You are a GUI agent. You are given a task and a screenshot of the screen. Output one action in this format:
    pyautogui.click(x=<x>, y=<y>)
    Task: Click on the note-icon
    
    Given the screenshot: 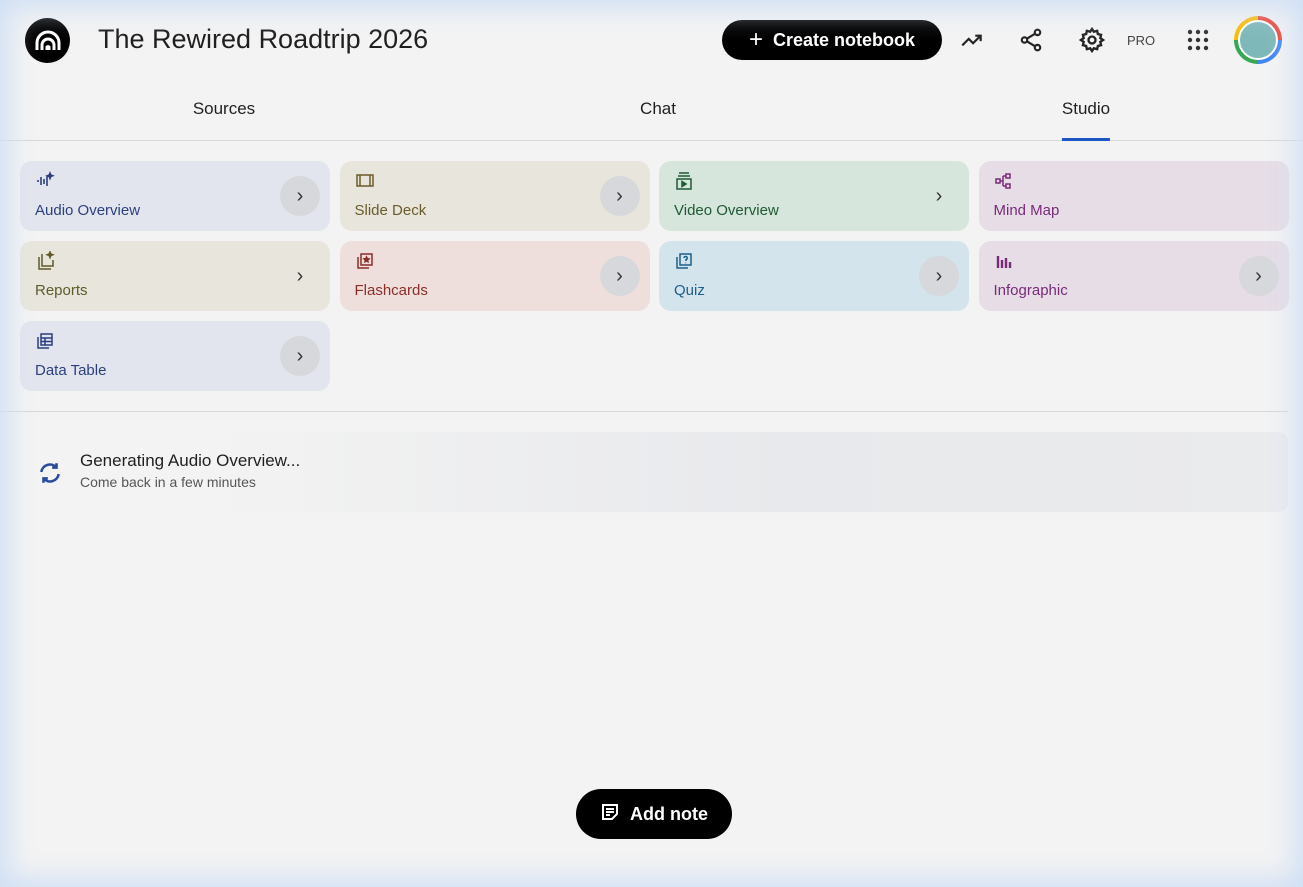 What is the action you would take?
    pyautogui.click(x=610, y=814)
    